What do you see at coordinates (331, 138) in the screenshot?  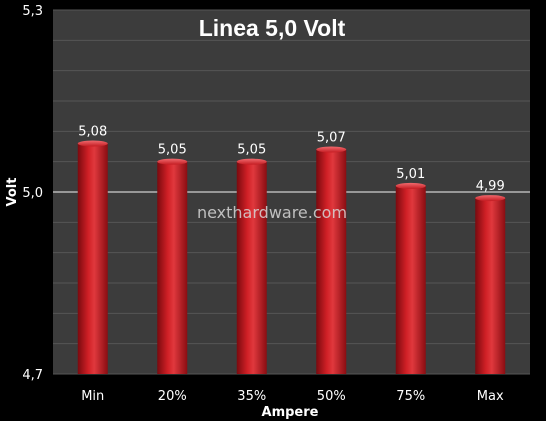 I see `data-label: 5,07` at bounding box center [331, 138].